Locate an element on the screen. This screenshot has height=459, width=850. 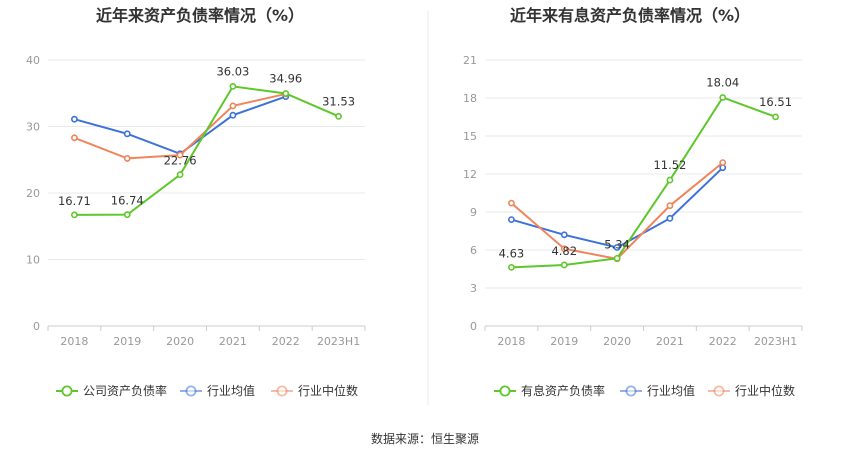
source-label: 数据来源：恒生聚源 is located at coordinates (425, 438).